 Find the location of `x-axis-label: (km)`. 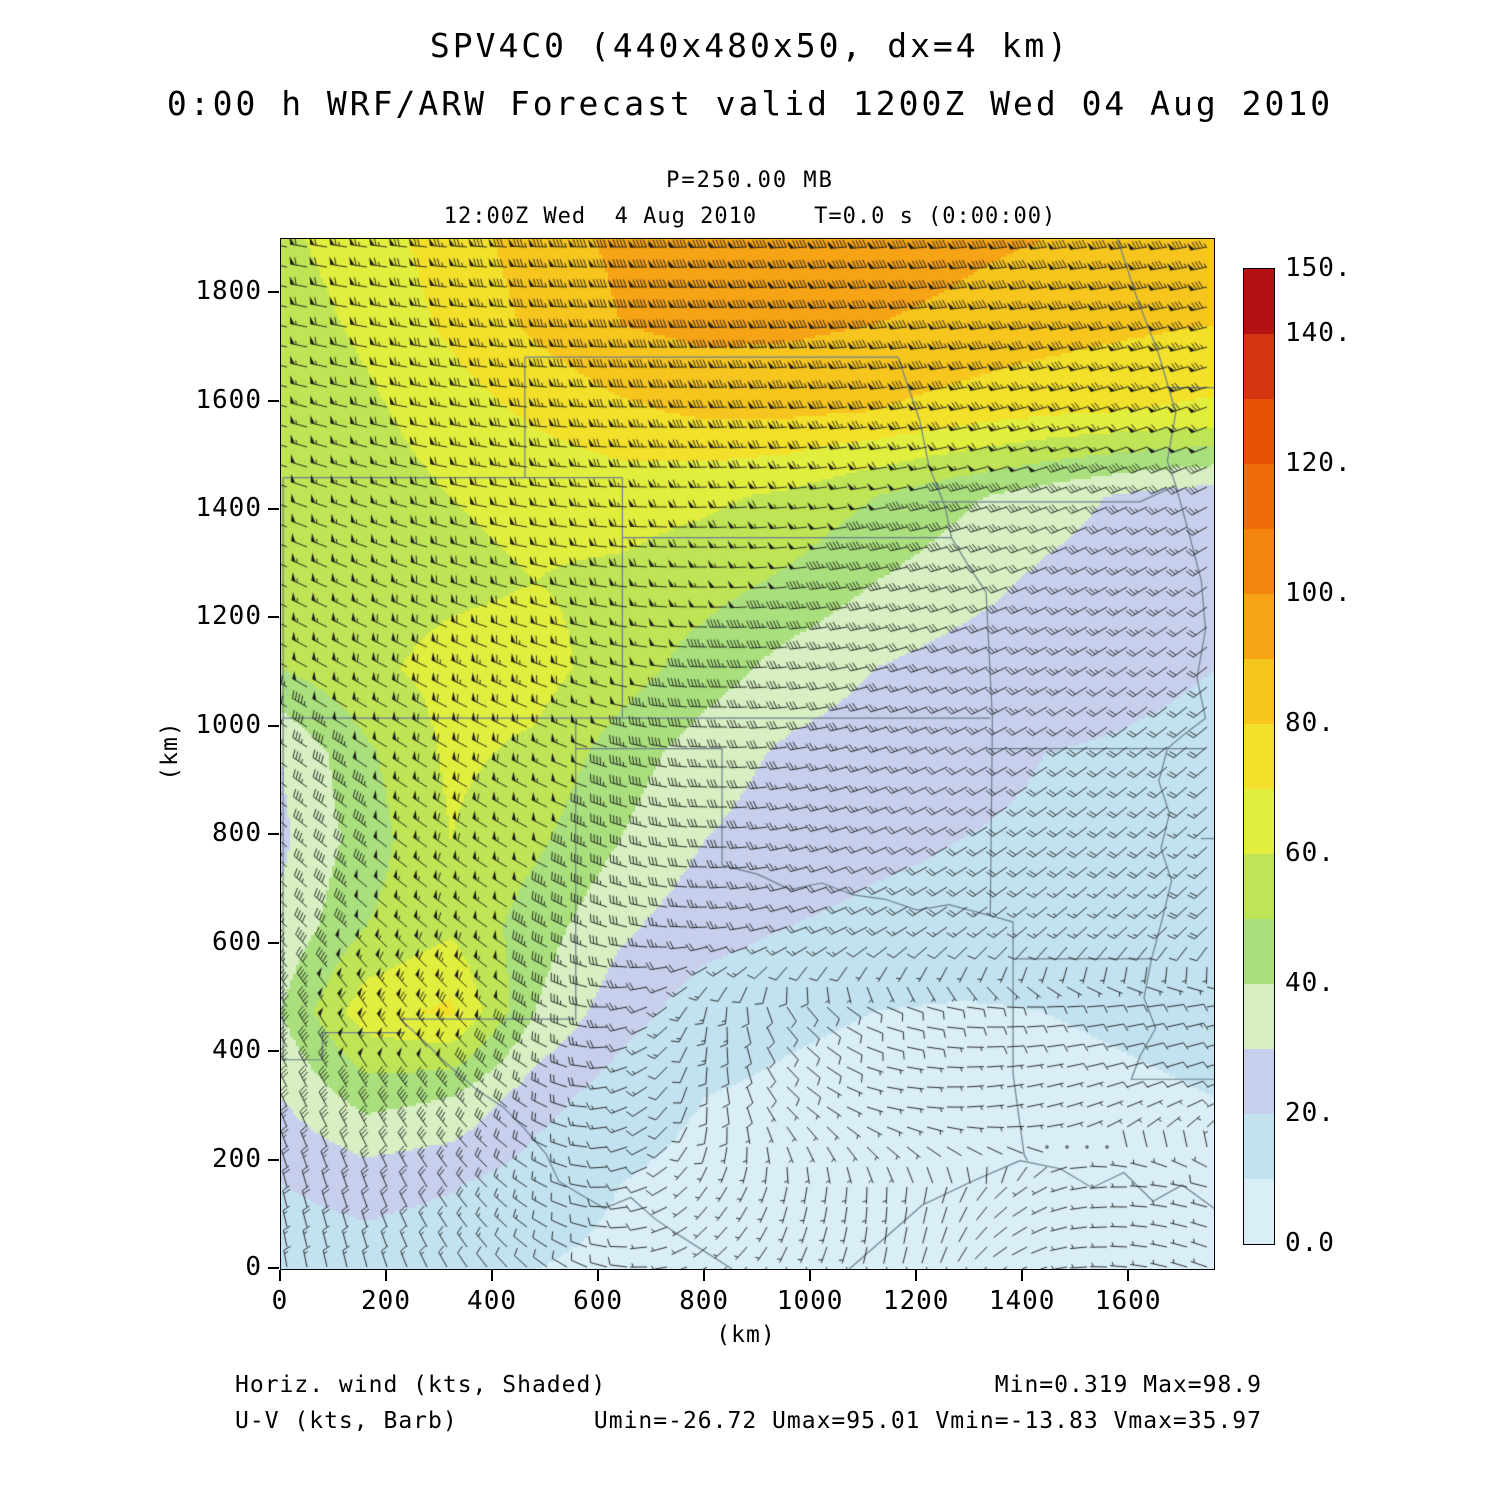

x-axis-label: (km) is located at coordinates (746, 1335).